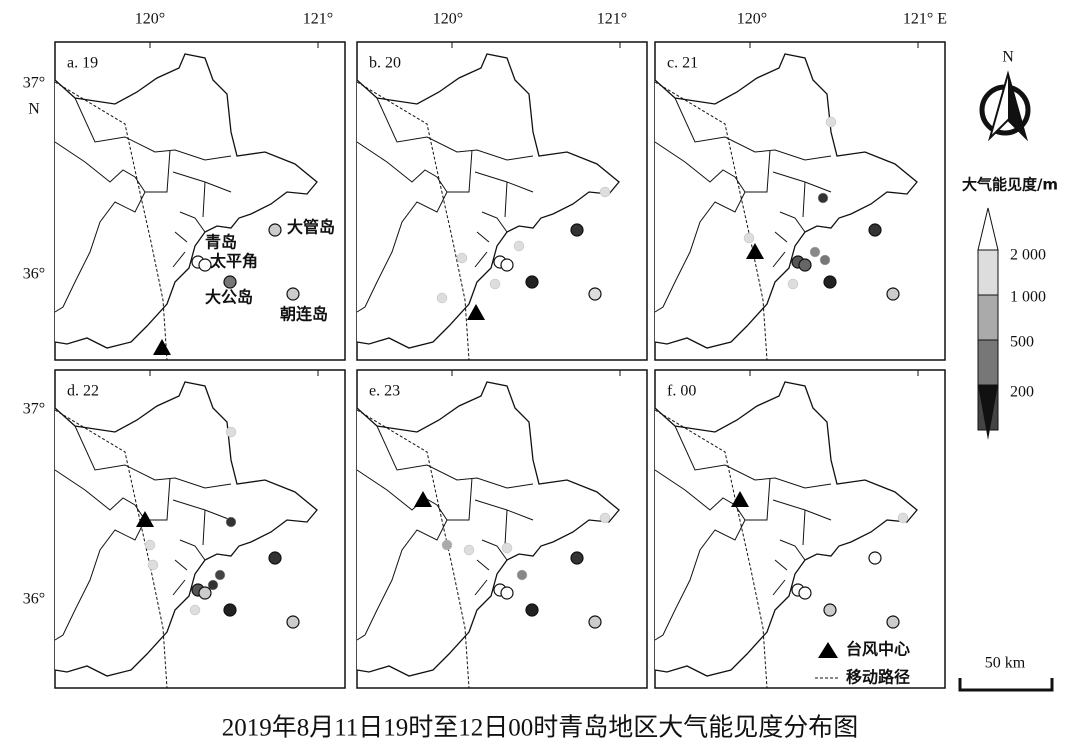 The width and height of the screenshot is (1080, 753). Describe the element at coordinates (925, 19) in the screenshot. I see `axis-label: 121° E` at that location.